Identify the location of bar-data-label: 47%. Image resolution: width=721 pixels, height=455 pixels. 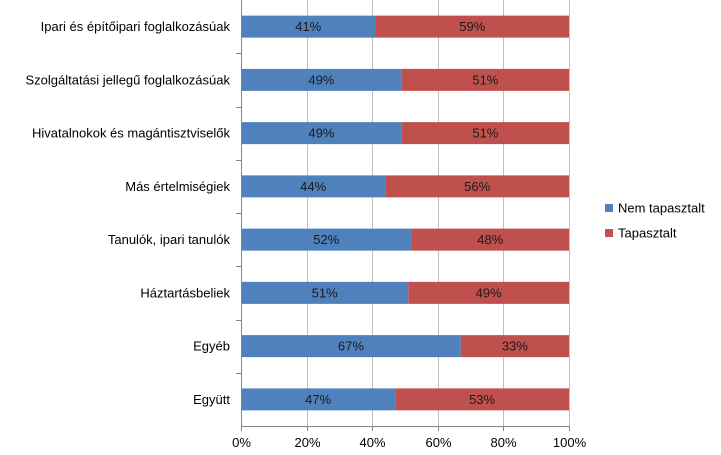
(318, 399).